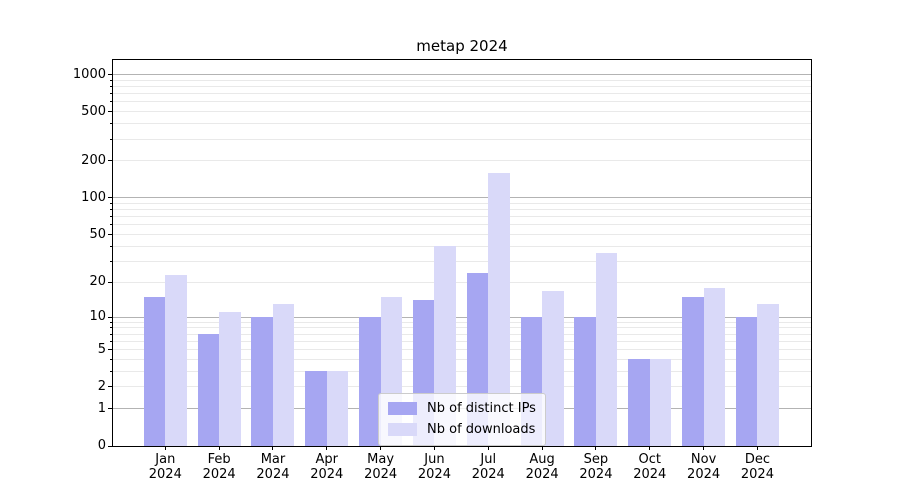  What do you see at coordinates (381, 459) in the screenshot?
I see `x-tick-month: May` at bounding box center [381, 459].